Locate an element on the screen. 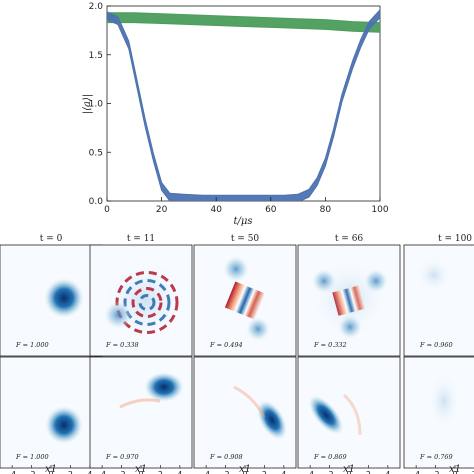 This screenshot has height=474, width=474. heatmap-panel-r2-c5: F = 0.769-4-2024x1 is located at coordinates (438, 415).